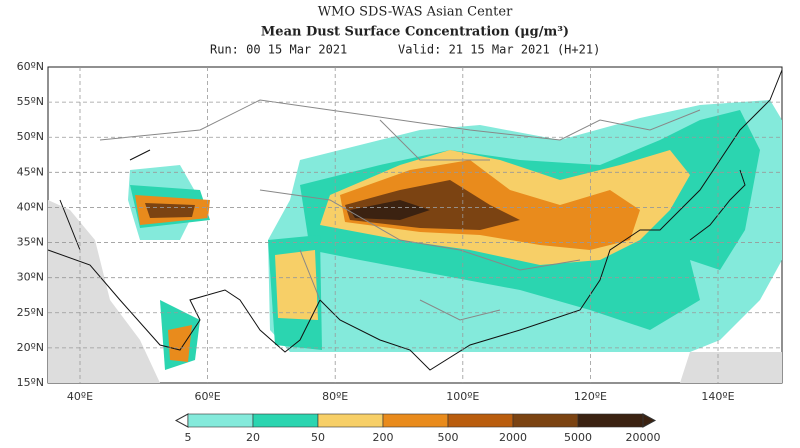 This screenshot has height=448, width=800. What do you see at coordinates (30, 136) in the screenshot?
I see `lat-label: 50ºN` at bounding box center [30, 136].